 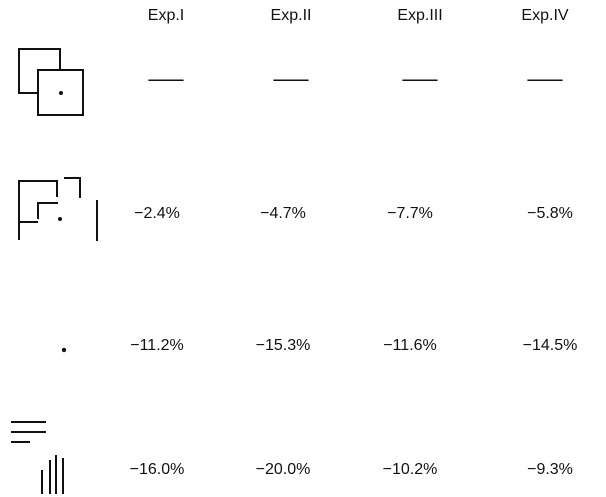 What do you see at coordinates (550, 213) in the screenshot?
I see `value-cell: −5.8%` at bounding box center [550, 213].